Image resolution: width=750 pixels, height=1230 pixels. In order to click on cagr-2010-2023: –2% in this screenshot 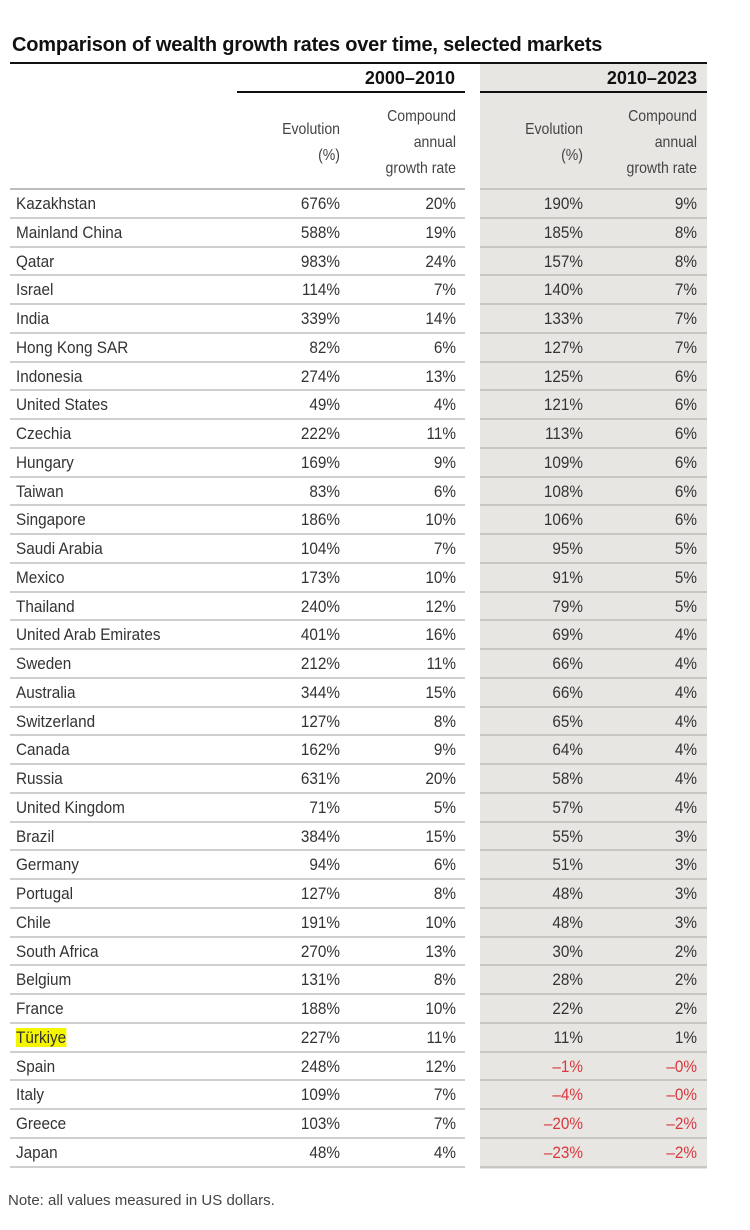, I will do `click(681, 1123)`.